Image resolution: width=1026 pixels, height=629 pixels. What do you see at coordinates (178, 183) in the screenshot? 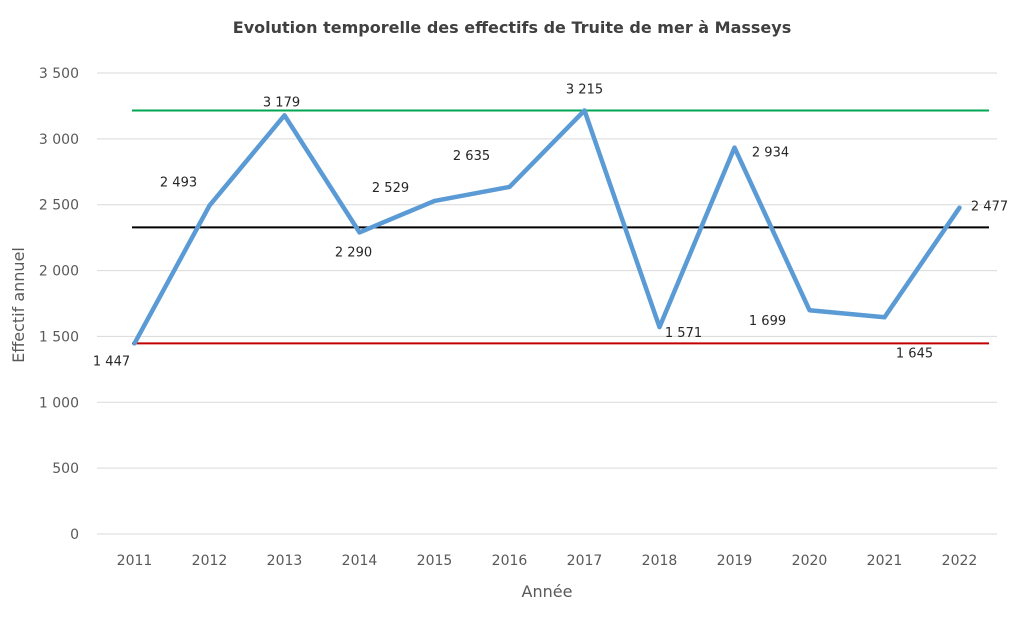
I see `data-label: 2 493` at bounding box center [178, 183].